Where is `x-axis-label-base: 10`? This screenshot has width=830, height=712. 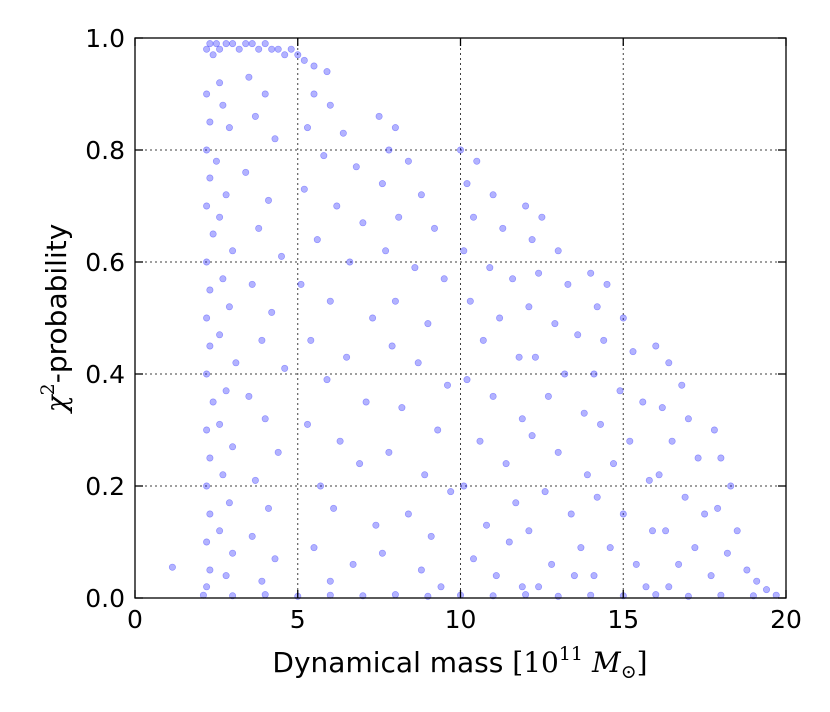
x-axis-label-base: 10 is located at coordinates (541, 662).